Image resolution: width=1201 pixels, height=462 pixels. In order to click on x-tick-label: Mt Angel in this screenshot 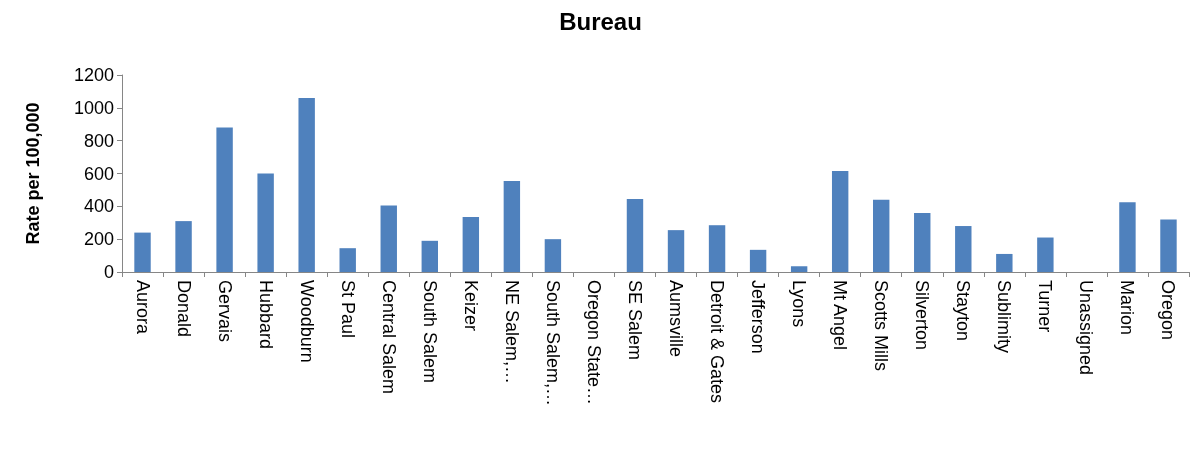, I will do `click(840, 315)`.